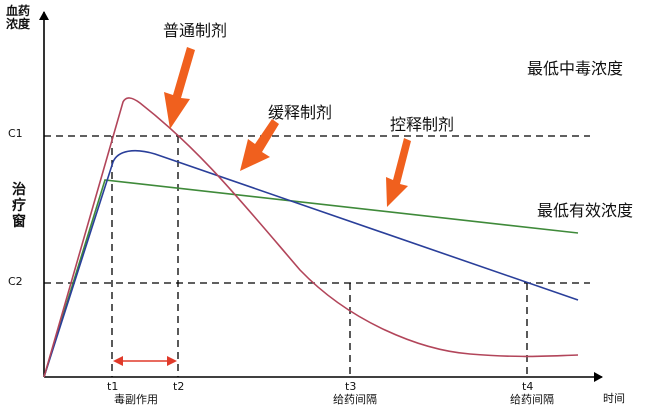  I want to click on window-label-char-3: 窗, so click(19, 222).